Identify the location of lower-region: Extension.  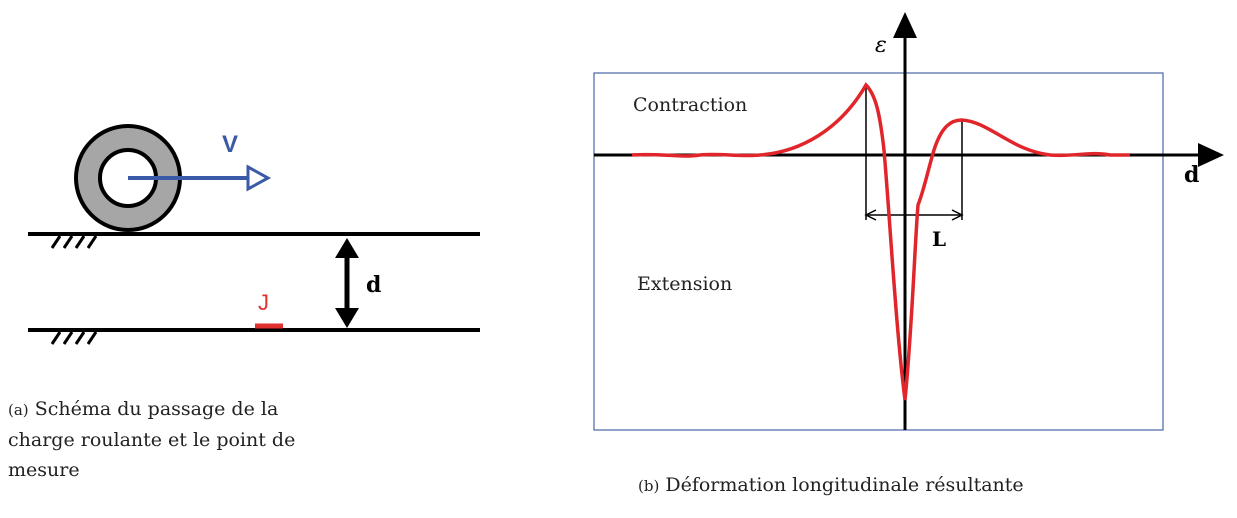
(684, 284).